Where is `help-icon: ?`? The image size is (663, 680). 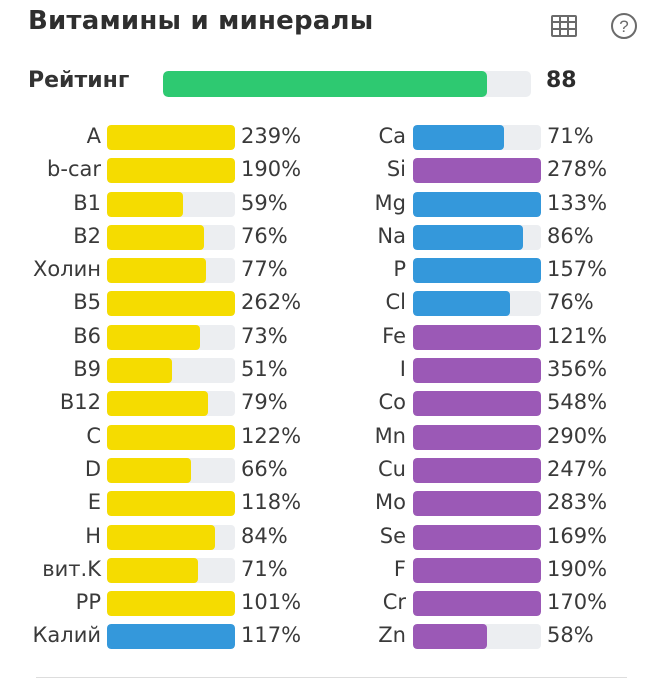 help-icon: ? is located at coordinates (624, 26).